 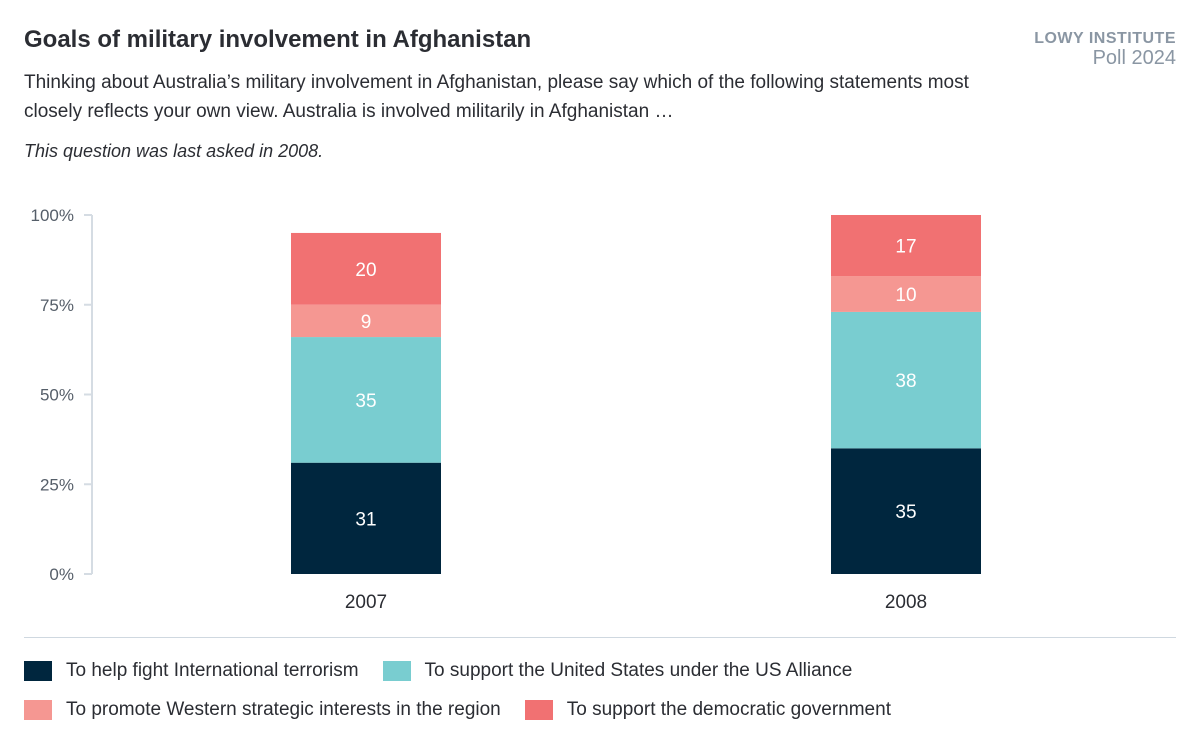 I want to click on brand-logo: LOWY INSTITUTE Poll 2024, so click(x=1105, y=49).